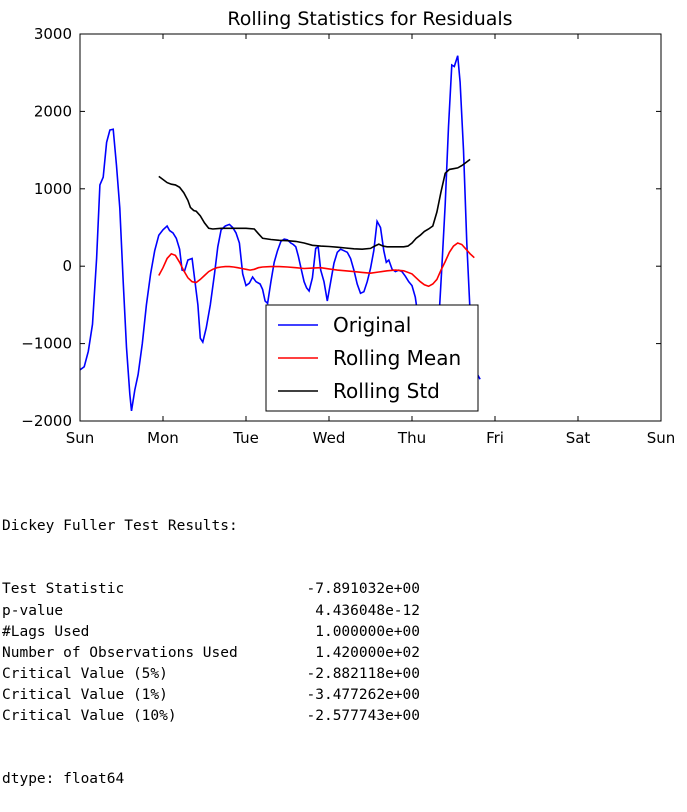 Image resolution: width=687 pixels, height=812 pixels. I want to click on result-row: Test Statistic -7.891032e+00, so click(211, 589).